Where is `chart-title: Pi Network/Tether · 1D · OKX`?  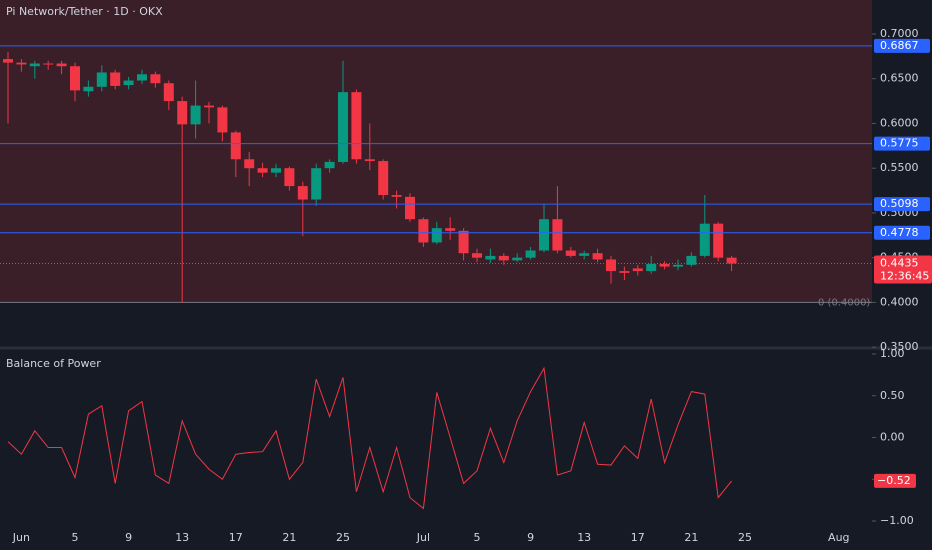
chart-title: Pi Network/Tether · 1D · OKX is located at coordinates (84, 11).